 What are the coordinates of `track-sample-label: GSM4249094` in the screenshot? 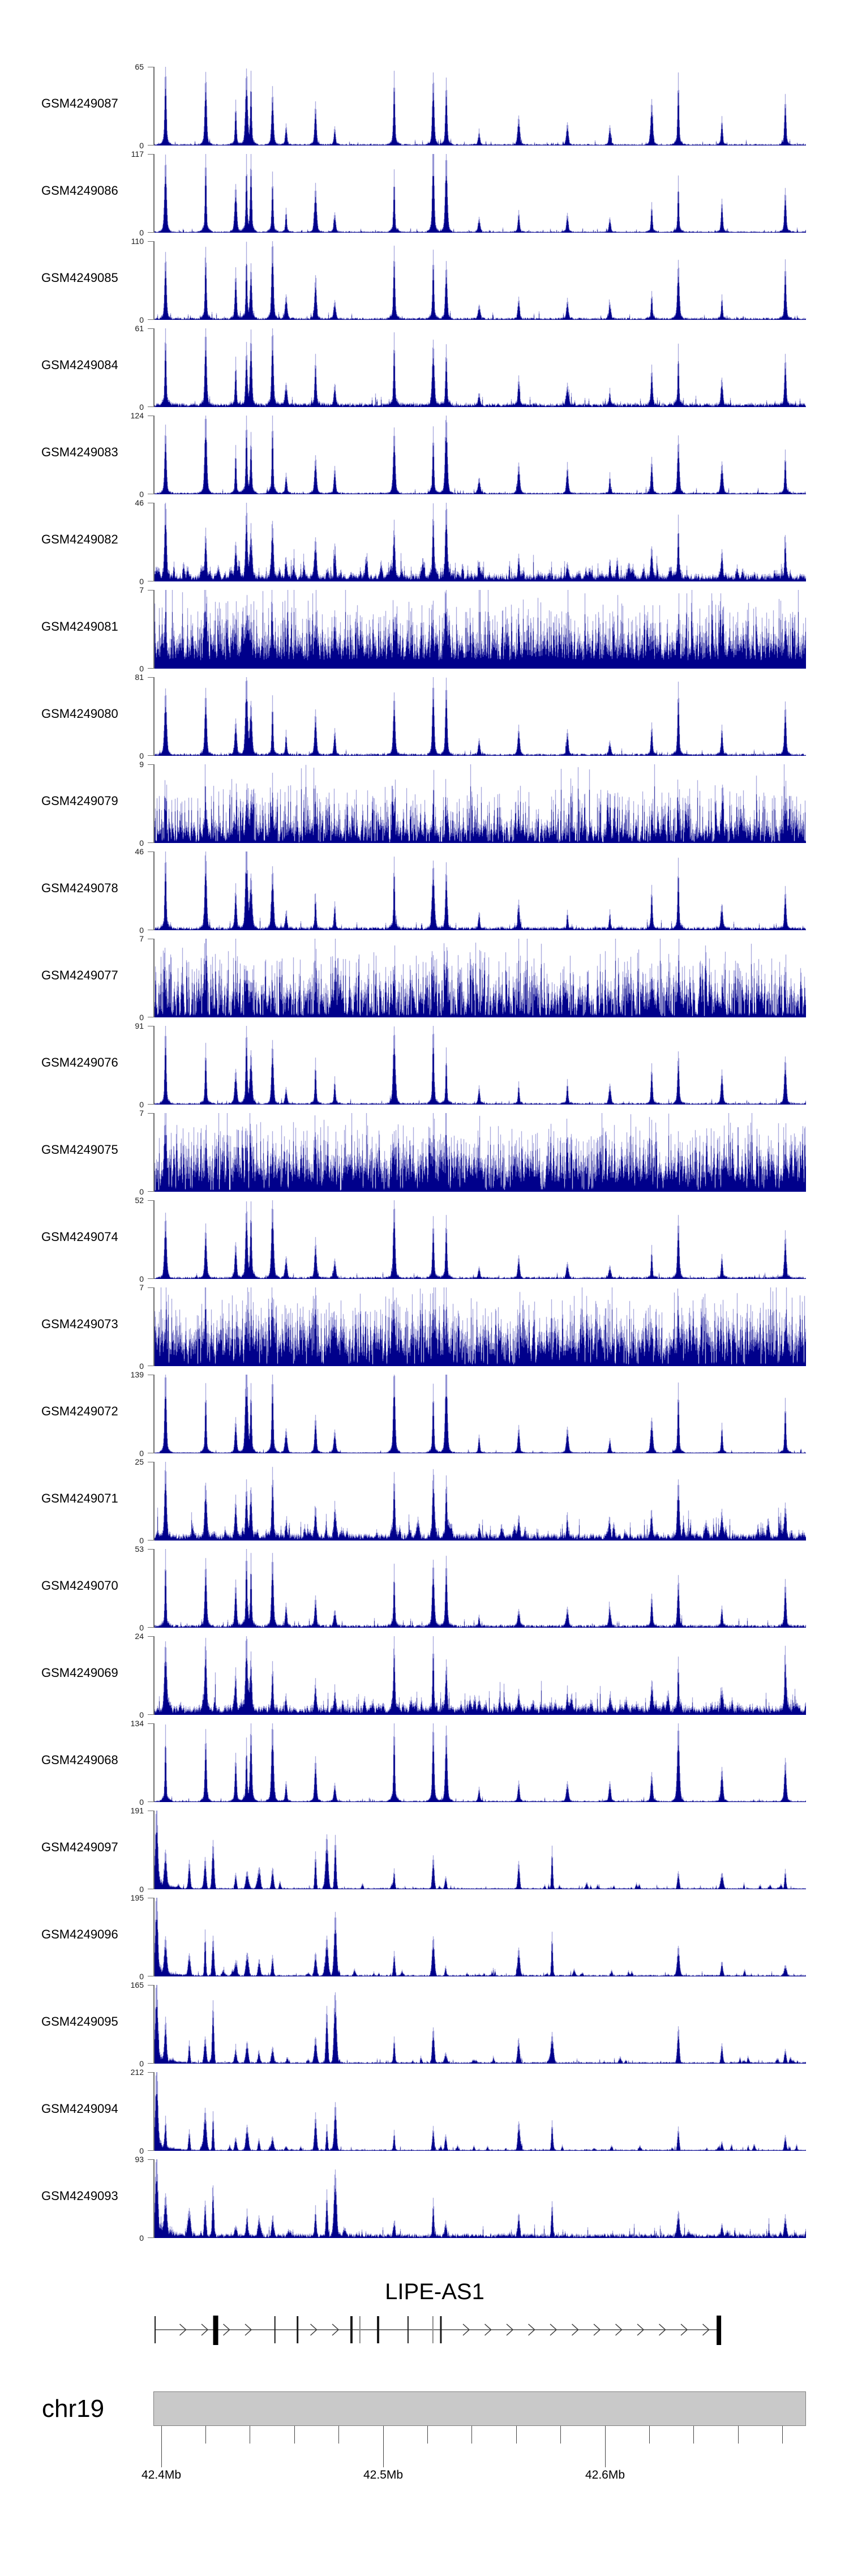 It's located at (79, 2108).